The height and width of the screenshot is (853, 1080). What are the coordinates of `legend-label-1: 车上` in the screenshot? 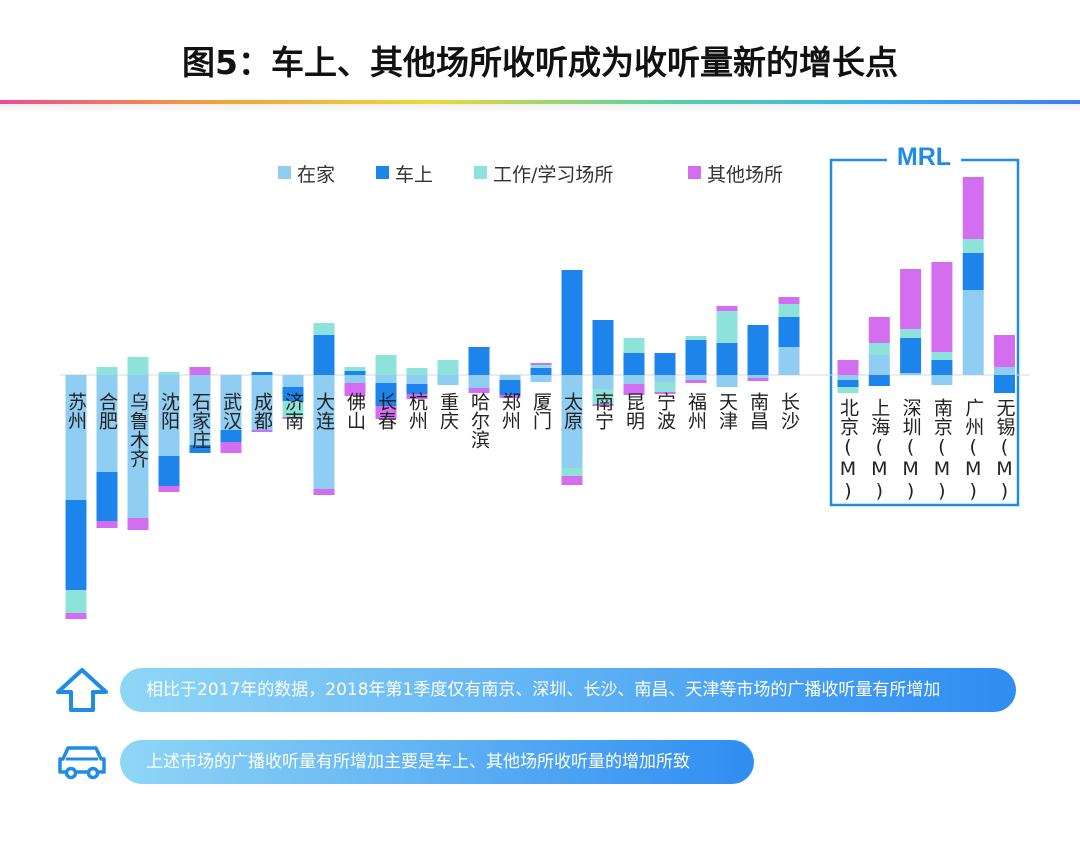 It's located at (414, 175).